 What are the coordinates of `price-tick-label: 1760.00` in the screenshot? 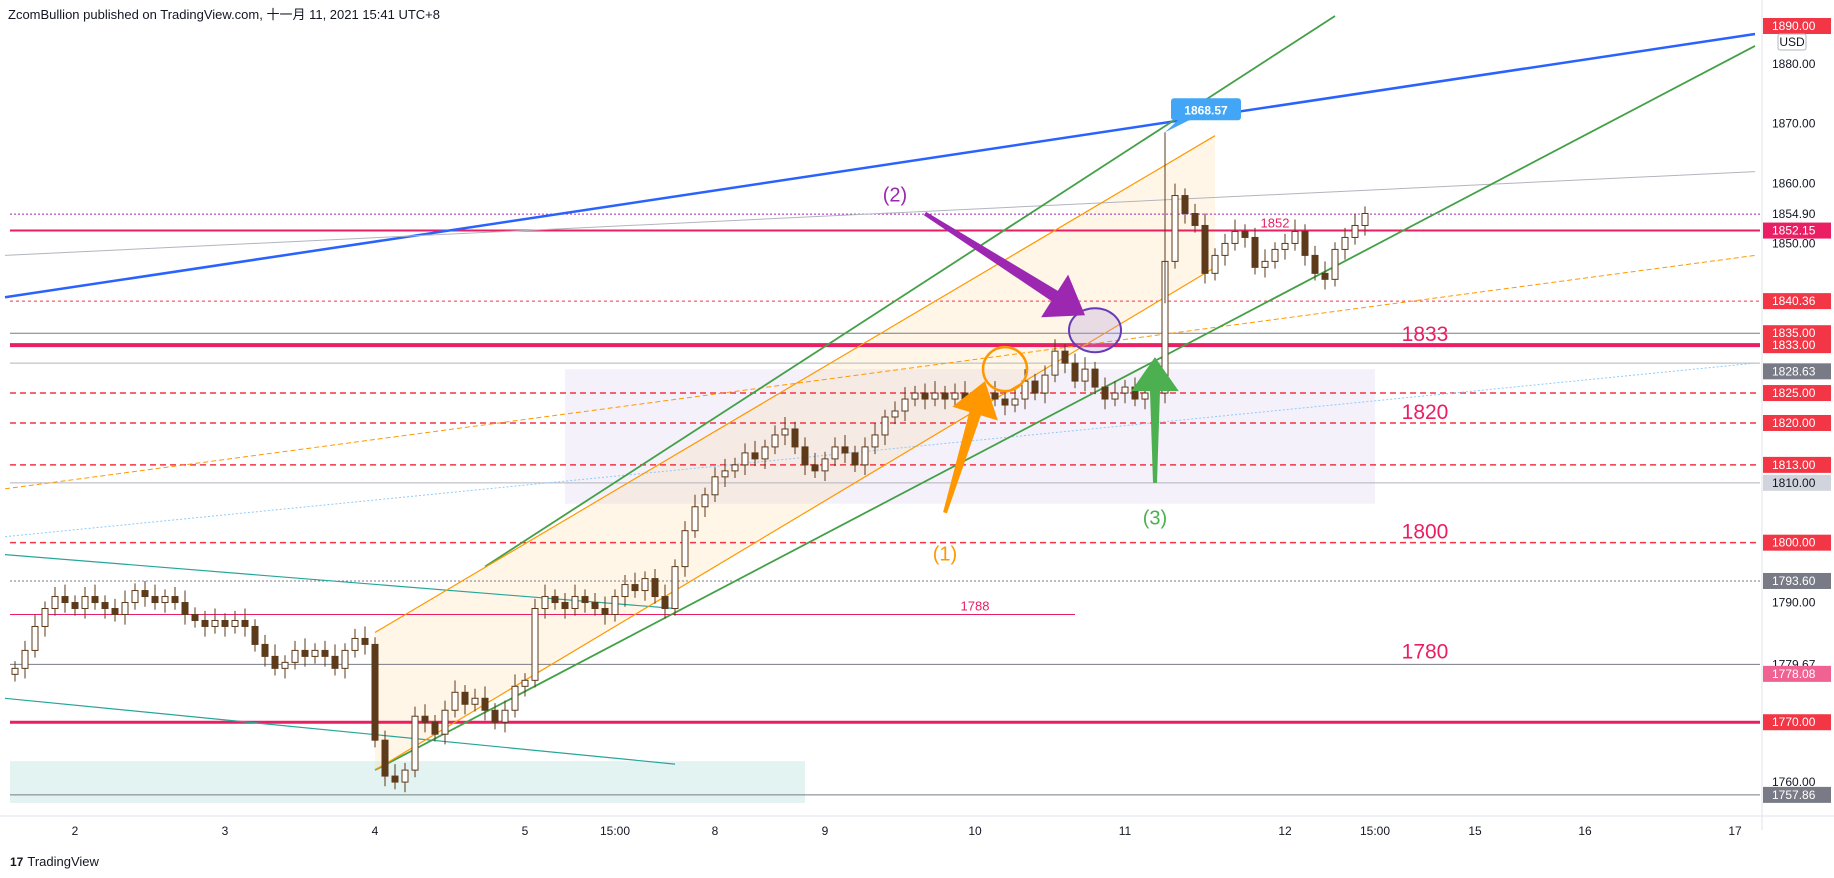 It's located at (1794, 782).